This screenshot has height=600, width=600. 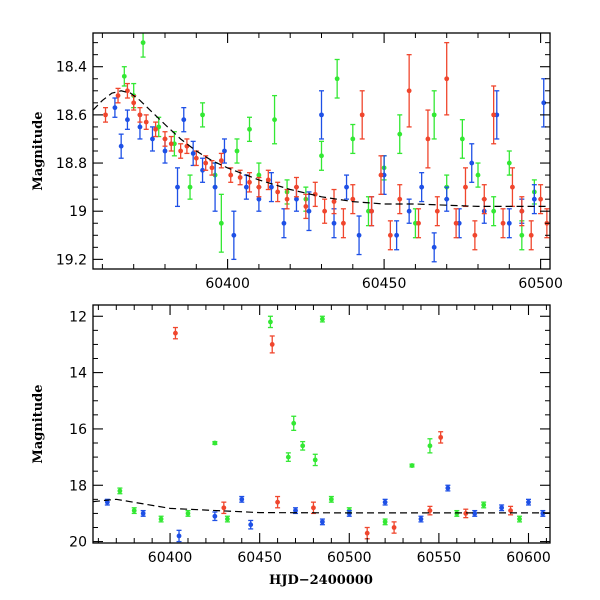 I want to click on top-x-tick-label: 60400, so click(x=227, y=284).